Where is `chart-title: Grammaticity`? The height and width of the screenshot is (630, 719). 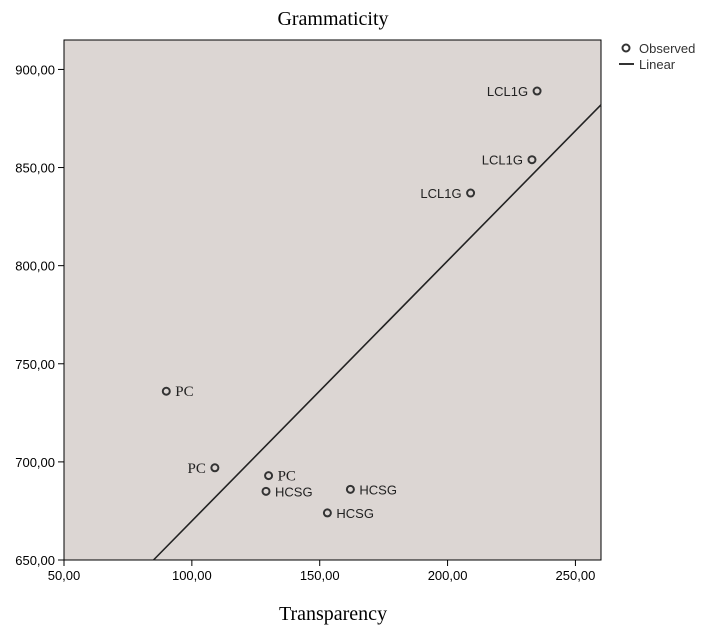 chart-title: Grammaticity is located at coordinates (332, 19).